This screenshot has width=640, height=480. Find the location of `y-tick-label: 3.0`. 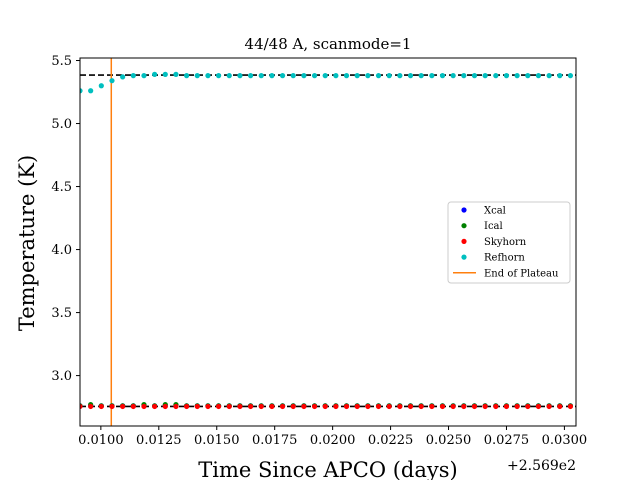

y-tick-label: 3.0 is located at coordinates (61, 376).